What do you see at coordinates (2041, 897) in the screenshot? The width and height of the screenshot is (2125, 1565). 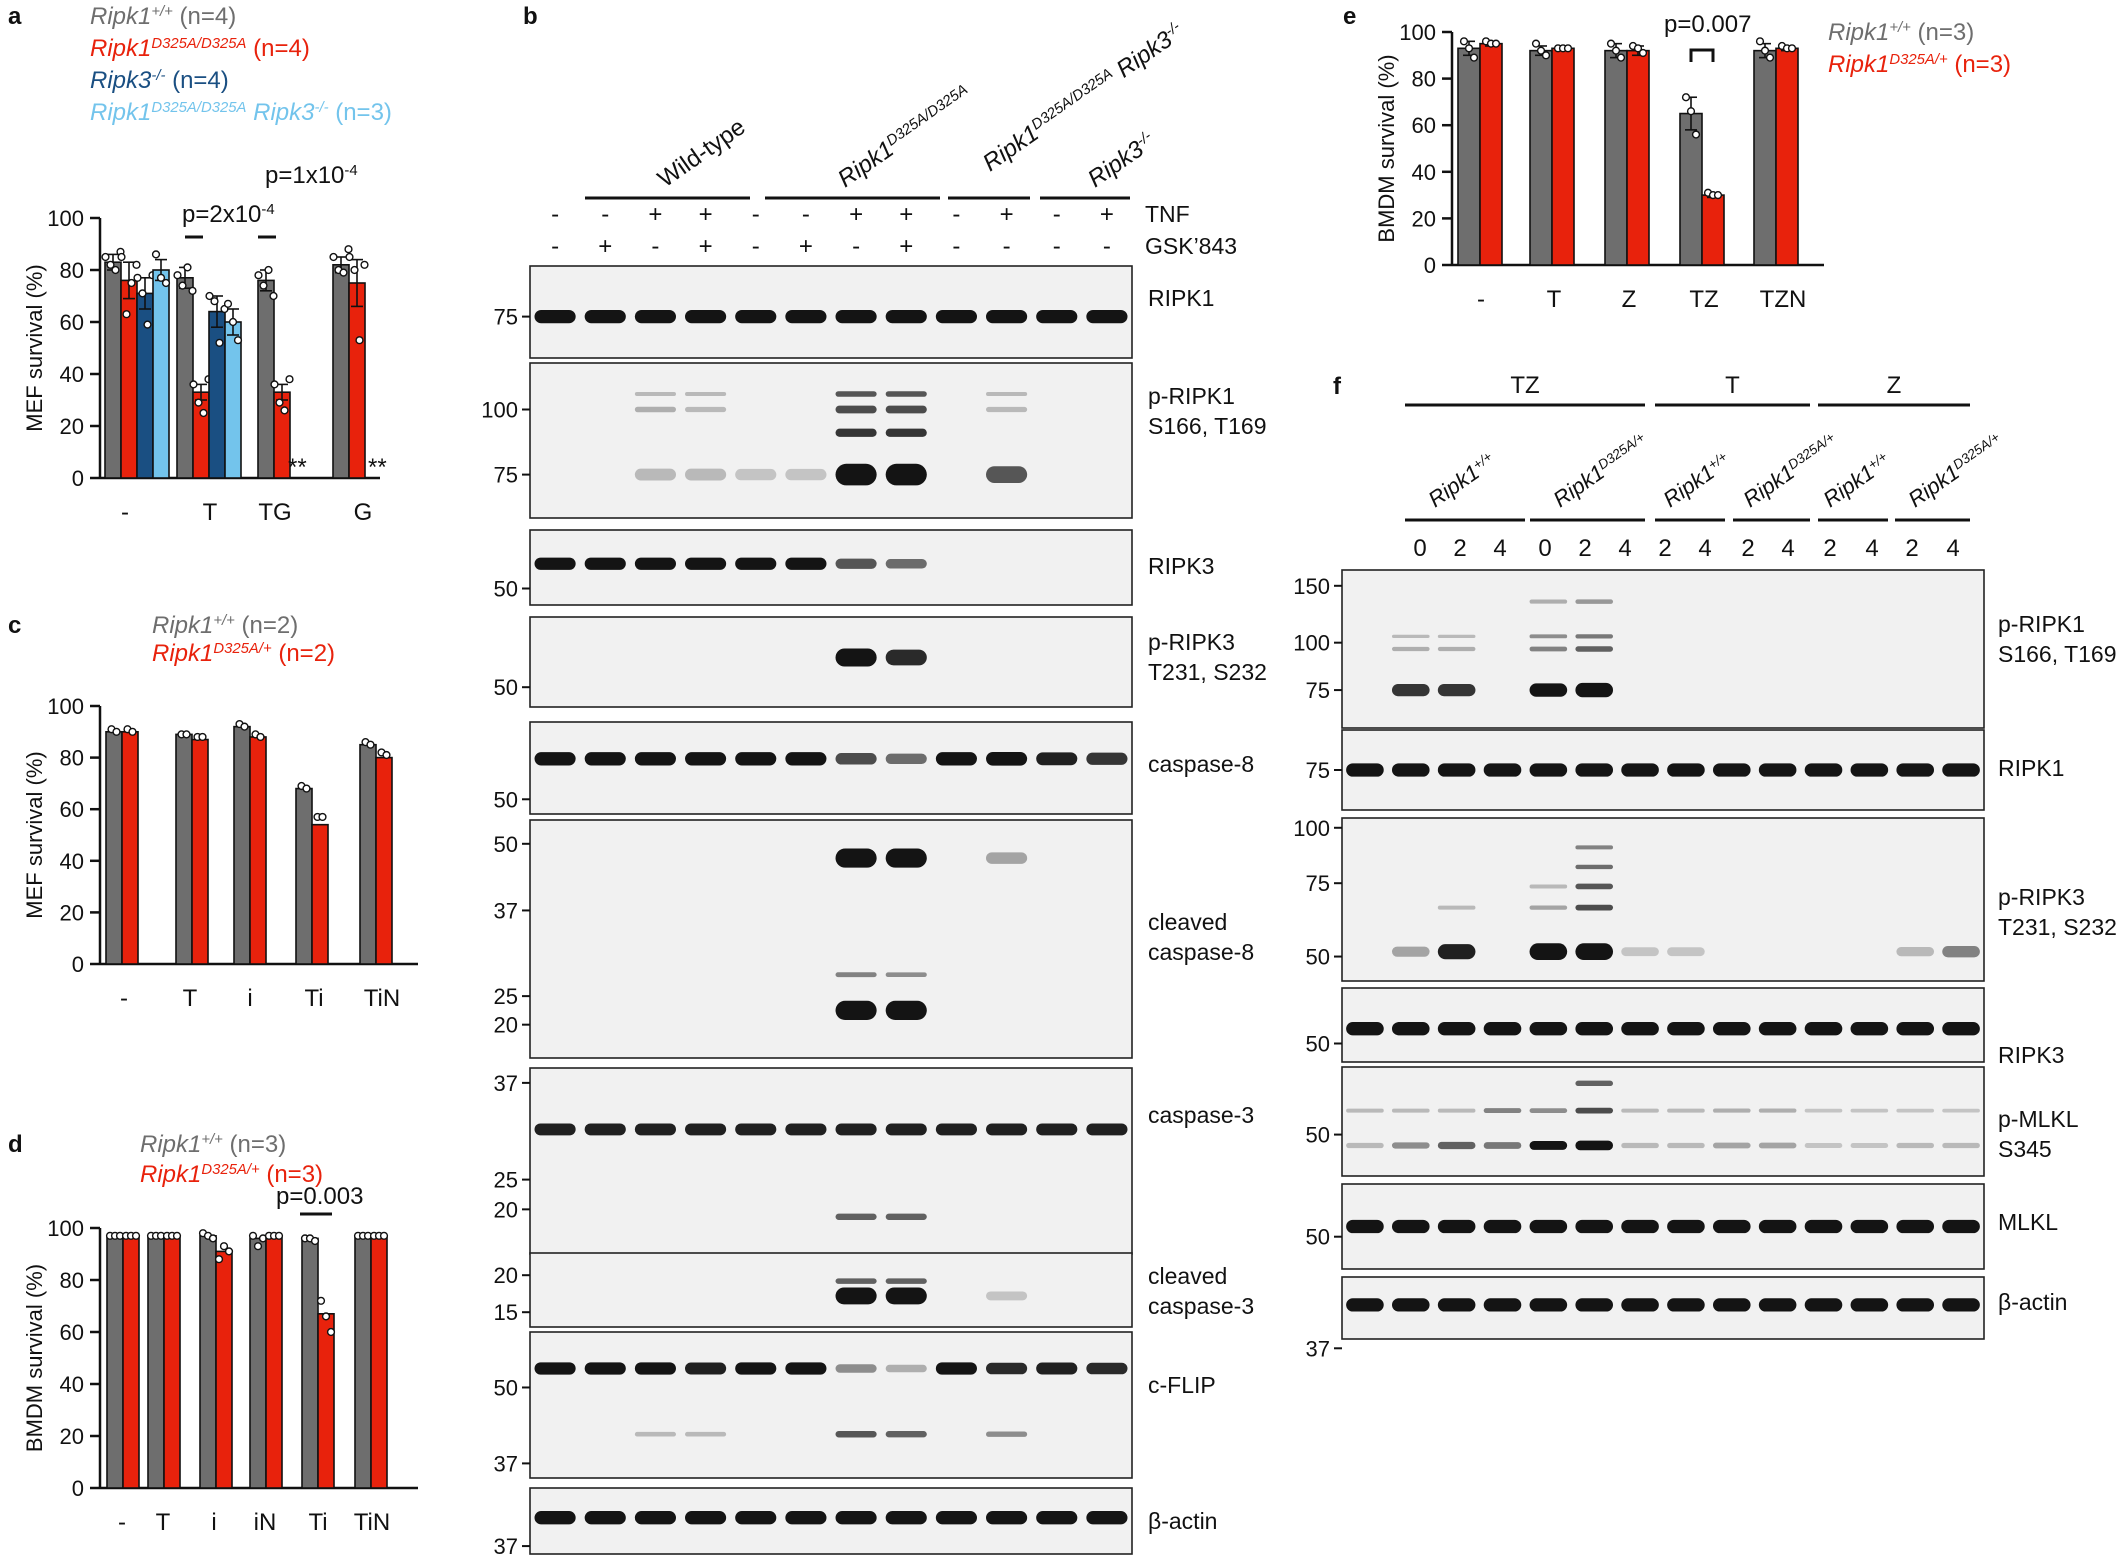 I see `blot-label: p-RIPK3` at bounding box center [2041, 897].